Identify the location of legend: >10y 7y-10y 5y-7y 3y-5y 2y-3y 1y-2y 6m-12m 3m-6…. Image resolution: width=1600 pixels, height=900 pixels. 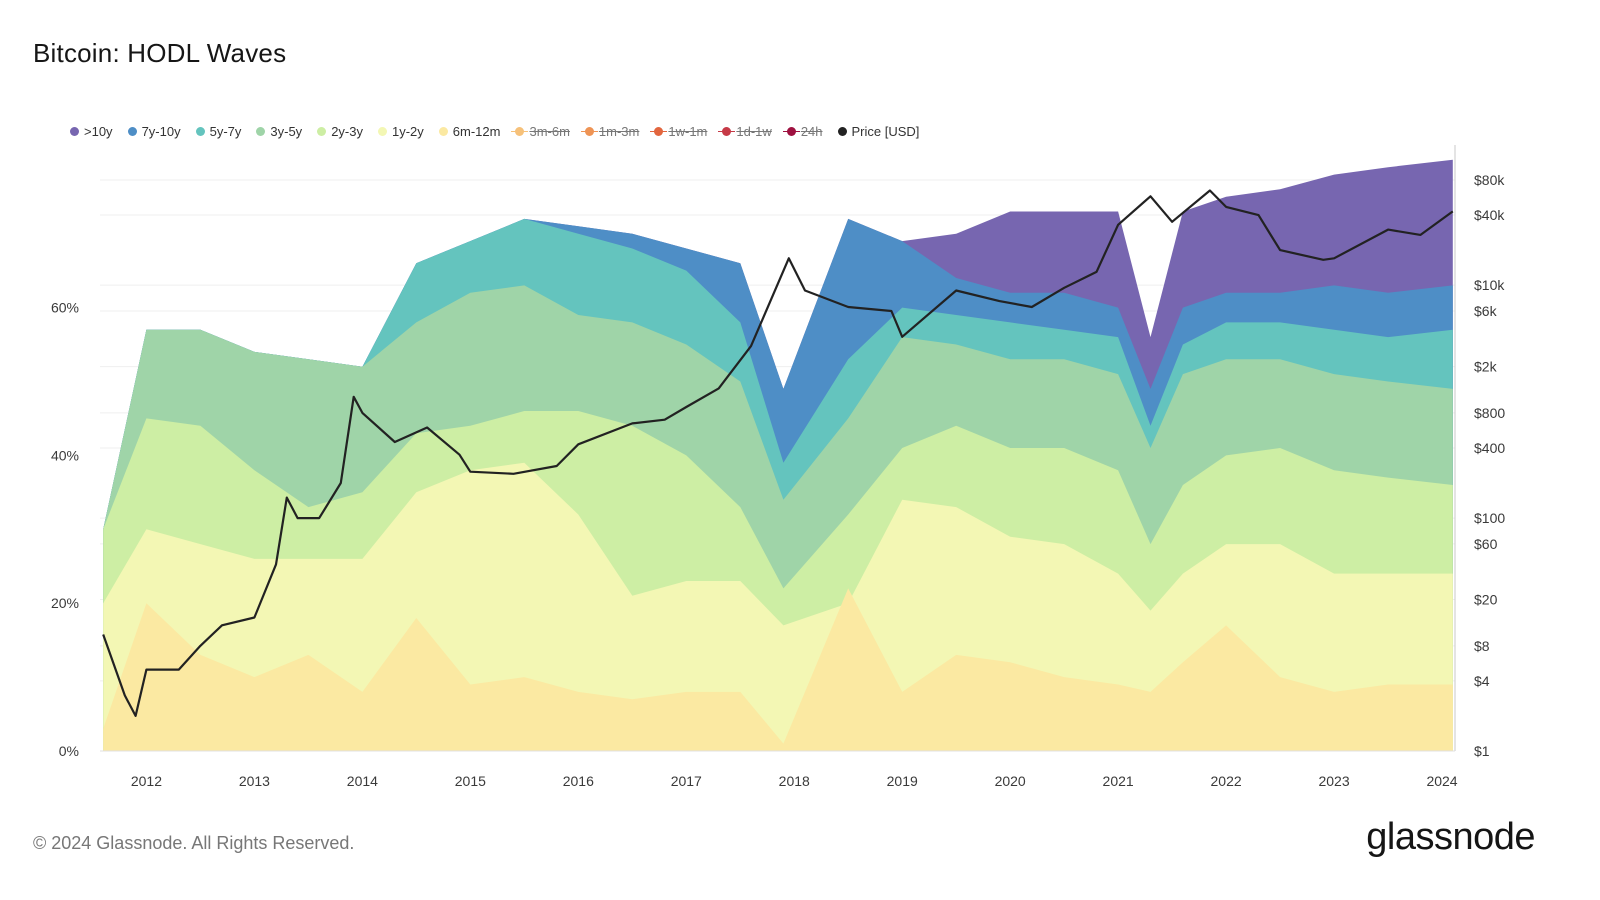
(502, 131).